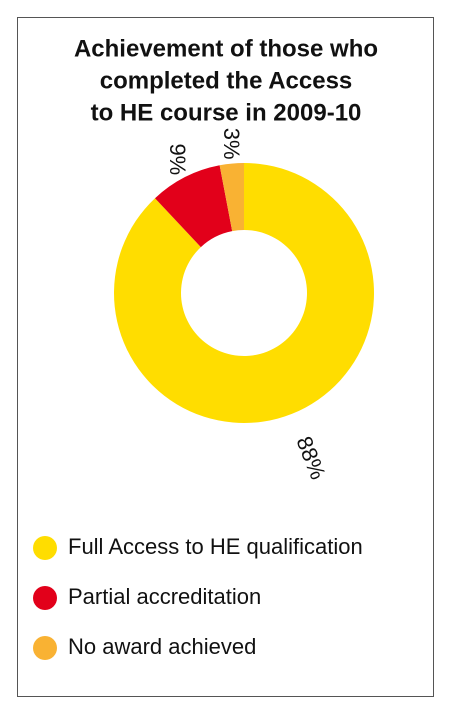 The width and height of the screenshot is (452, 713). I want to click on chart-title: Achievement of those who, so click(226, 48).